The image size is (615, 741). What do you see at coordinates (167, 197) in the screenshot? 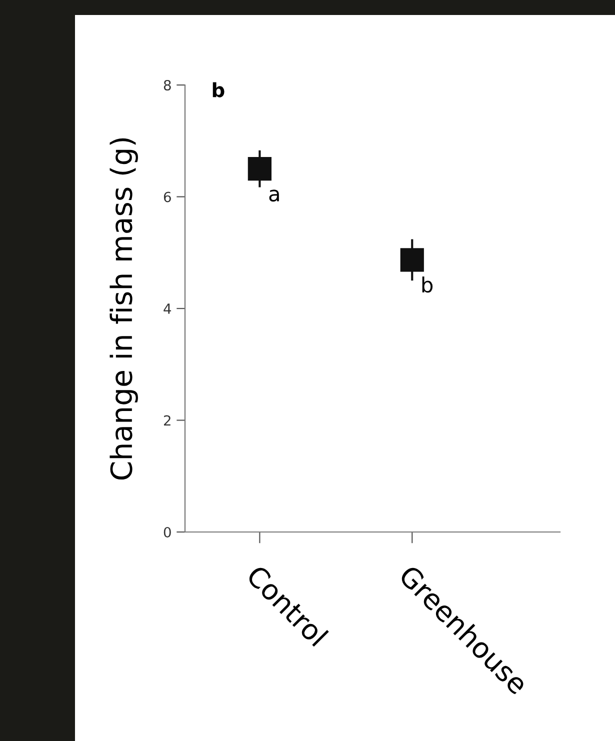
I see `y-tick-label: 6` at bounding box center [167, 197].